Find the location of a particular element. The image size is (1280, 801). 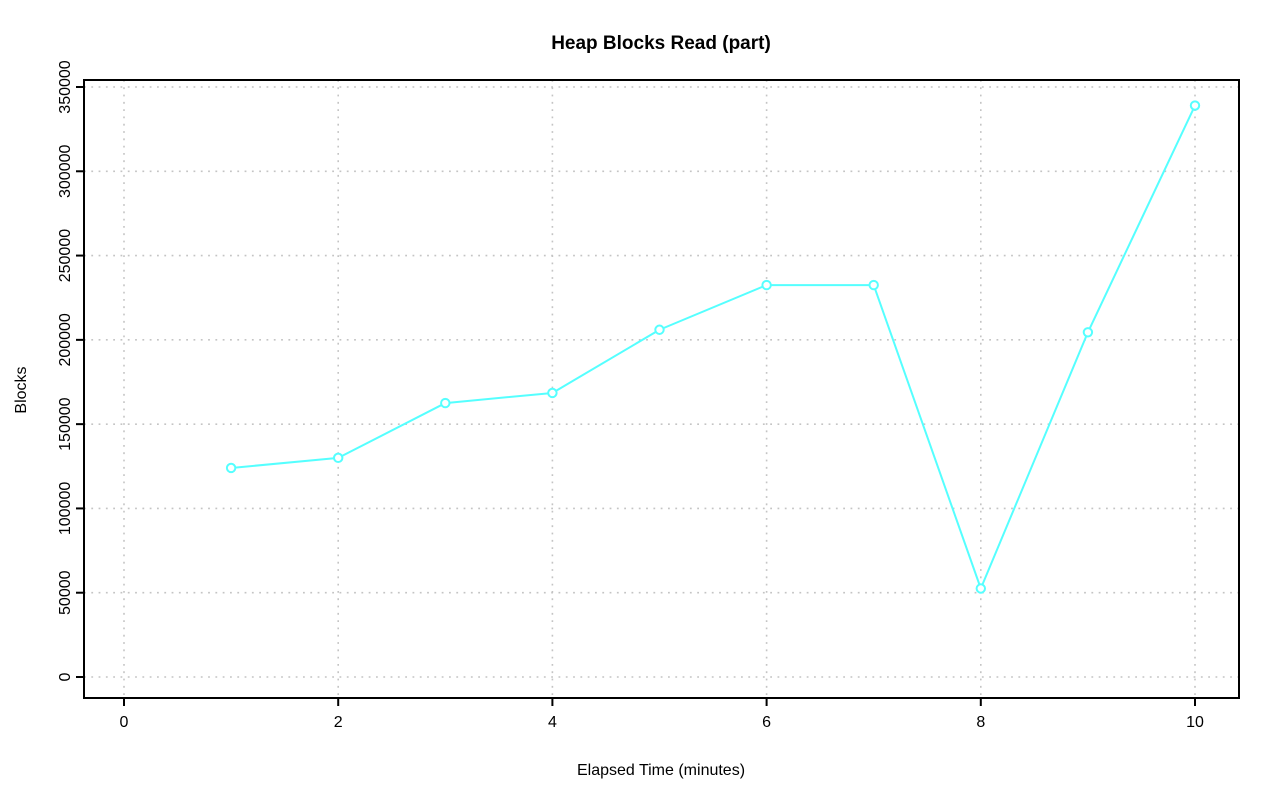

x-tick-label: 8 is located at coordinates (980, 722).